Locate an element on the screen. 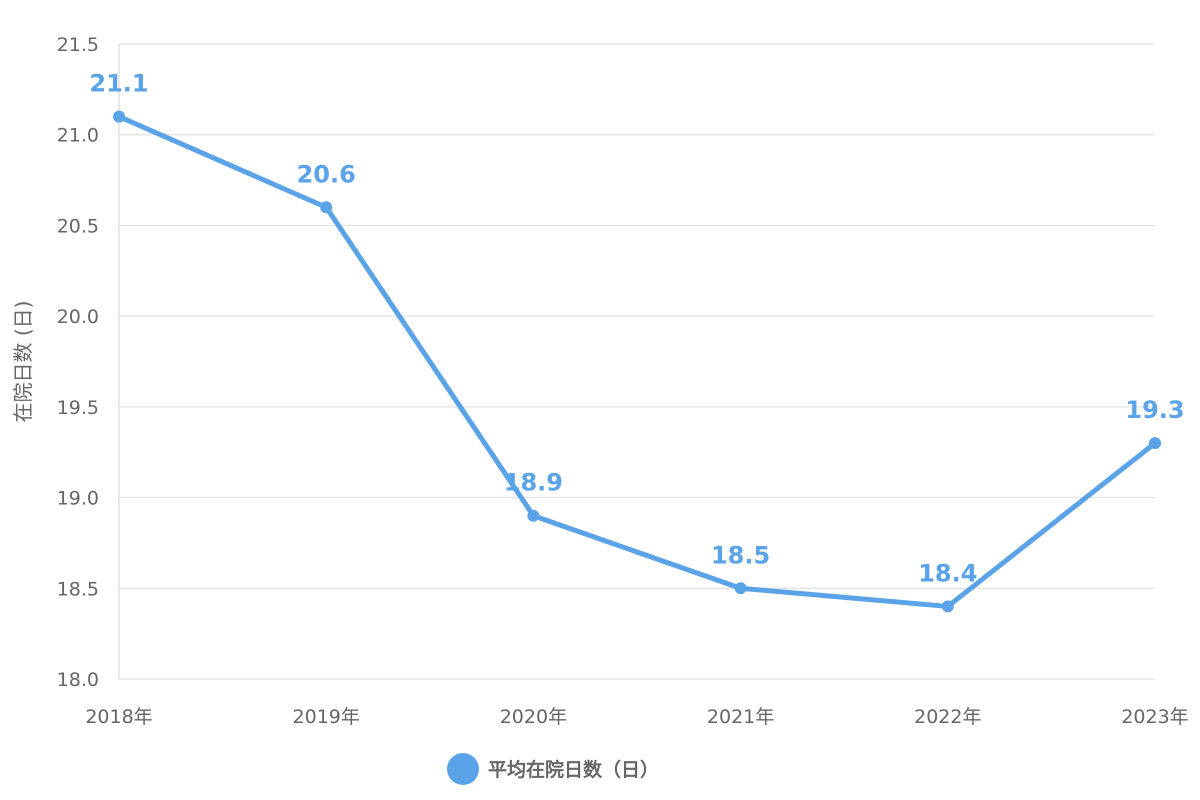  y-tick-labels: 21.5 21.0 20.5 20.0 19.5 19.0 18.5 18.0 is located at coordinates (78, 362).